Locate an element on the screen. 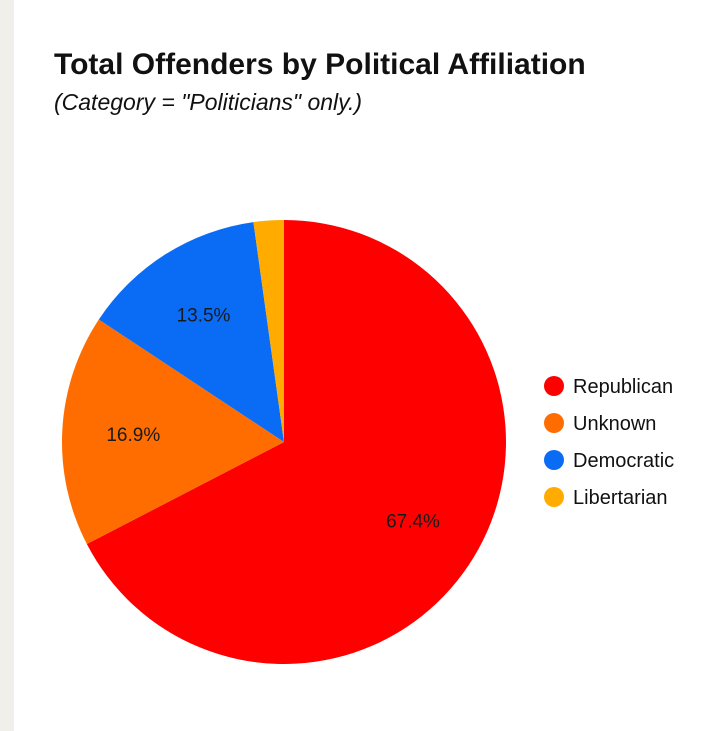 This screenshot has height=731, width=728. pie-slice-unknown is located at coordinates (172, 432).